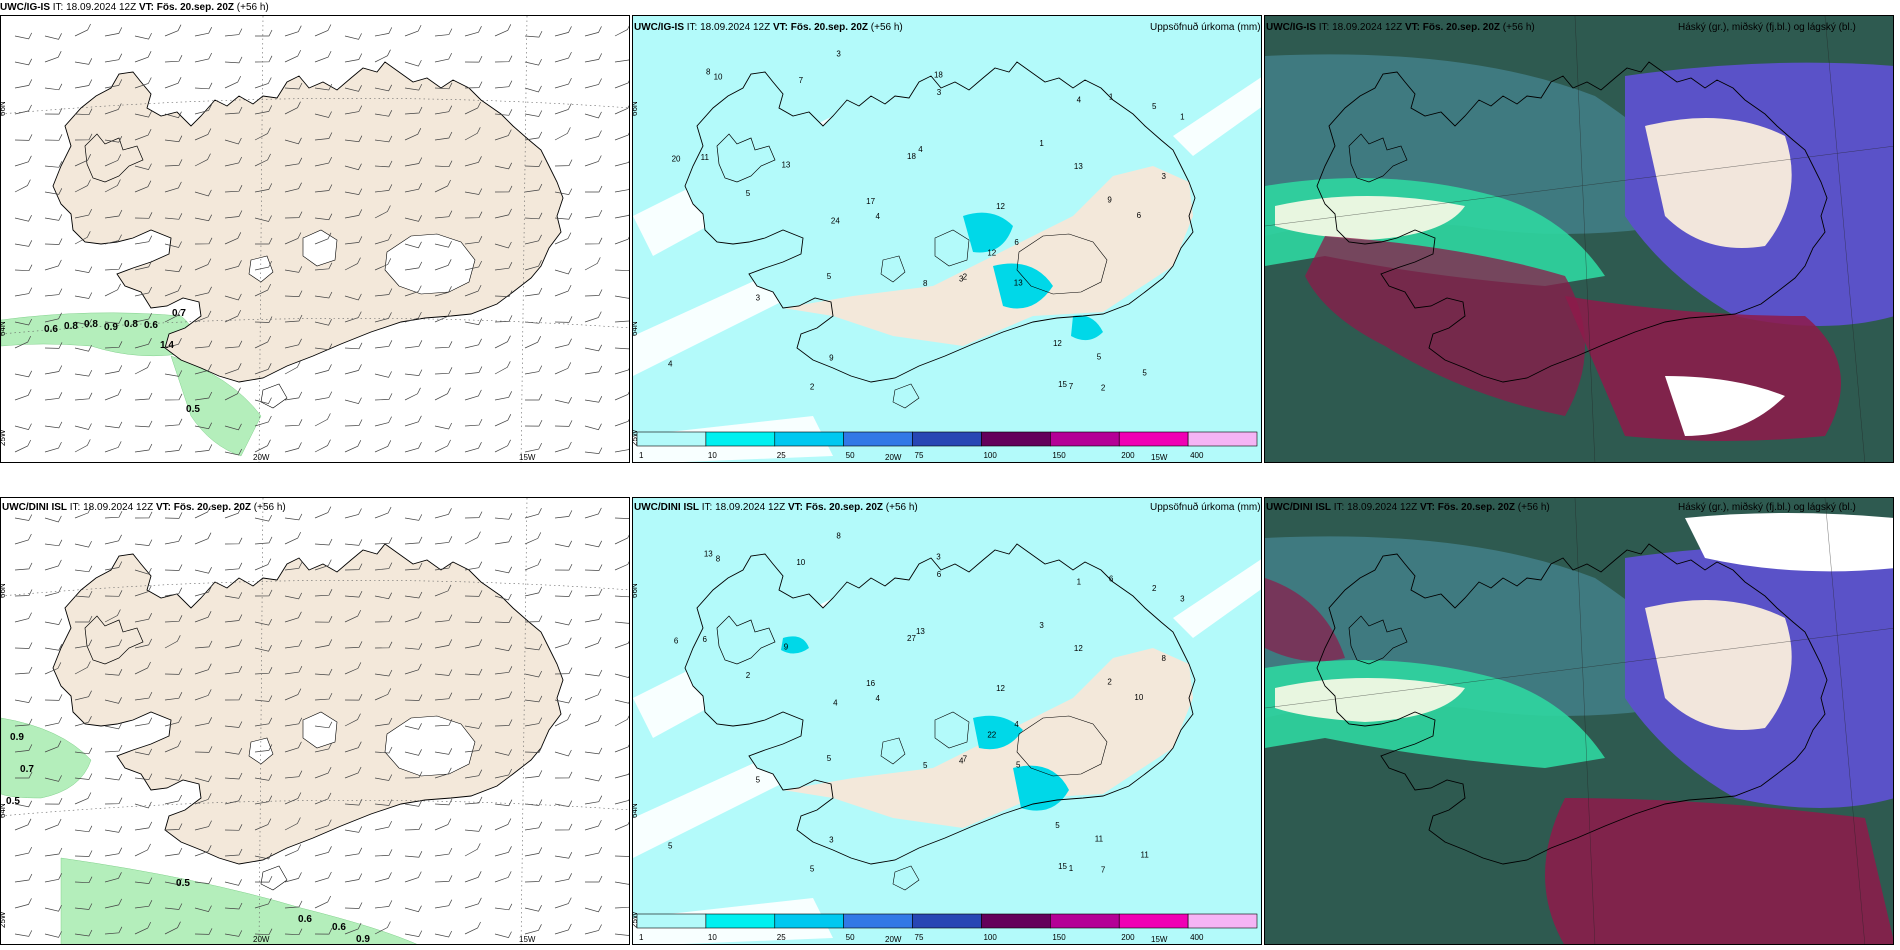 Image resolution: width=1900 pixels, height=950 pixels. What do you see at coordinates (911, 156) in the screenshot?
I see `precip-value-label: 18` at bounding box center [911, 156].